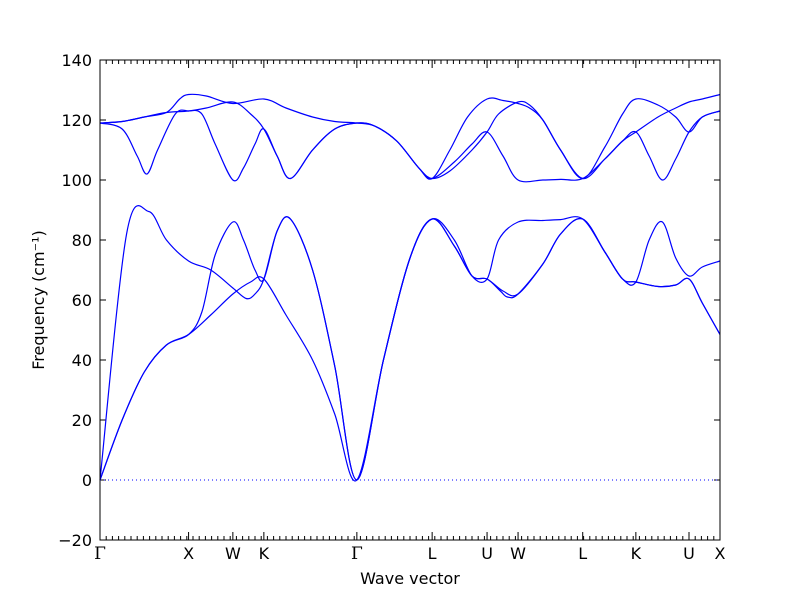 The height and width of the screenshot is (600, 800). Describe the element at coordinates (75, 540) in the screenshot. I see `y-tick-label: −20` at that location.